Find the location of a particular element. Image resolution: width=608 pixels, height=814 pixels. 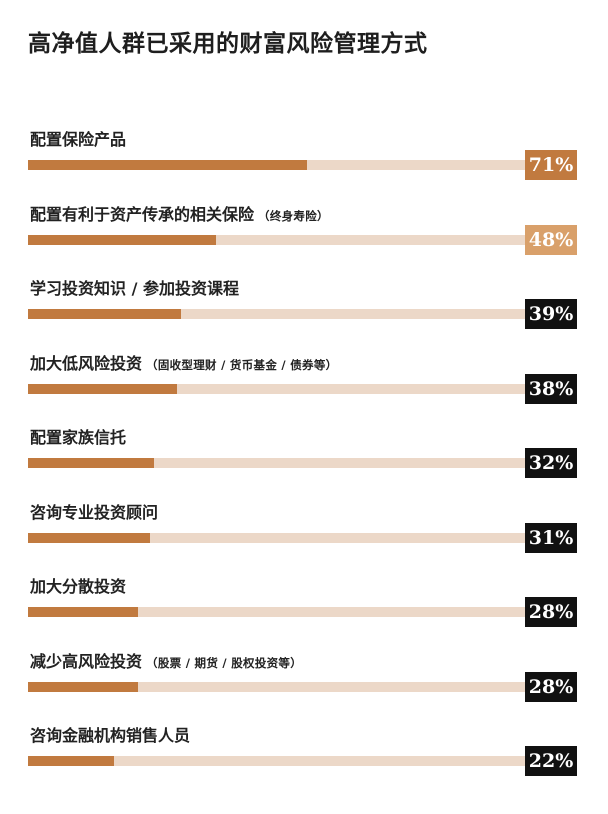

bar-row: 咨询金融机构销售人员 22% is located at coordinates (304, 757).